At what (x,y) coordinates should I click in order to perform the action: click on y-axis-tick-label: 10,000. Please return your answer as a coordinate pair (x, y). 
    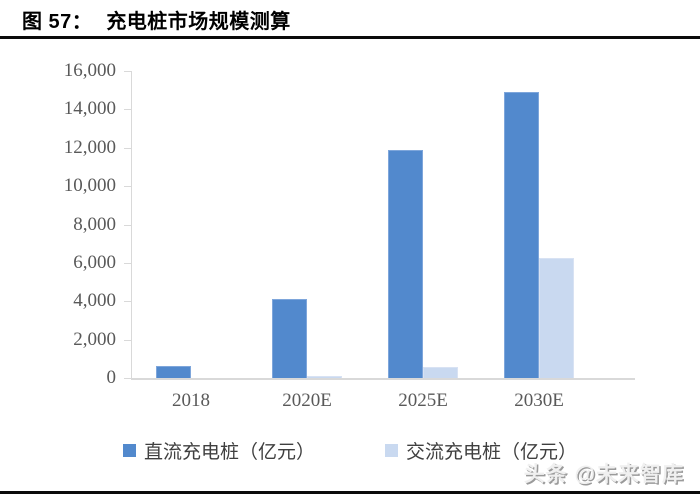
    Looking at the image, I should click on (89, 185).